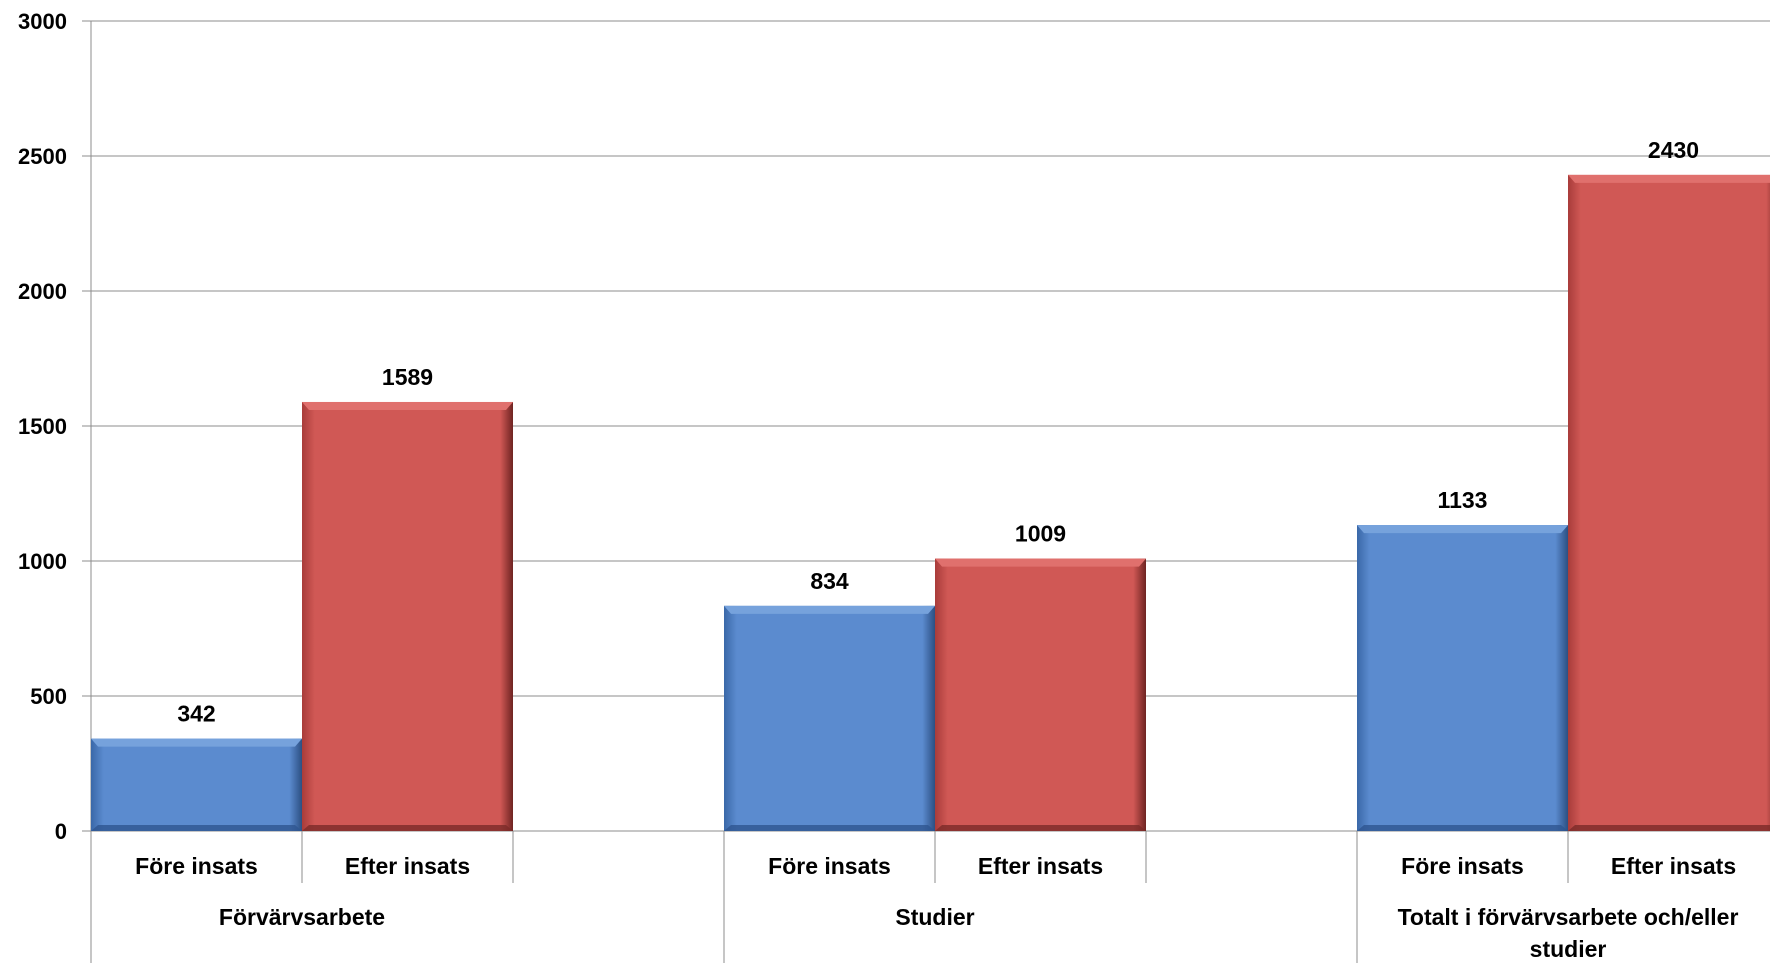  I want to click on y-tick-label: 500, so click(48, 696).